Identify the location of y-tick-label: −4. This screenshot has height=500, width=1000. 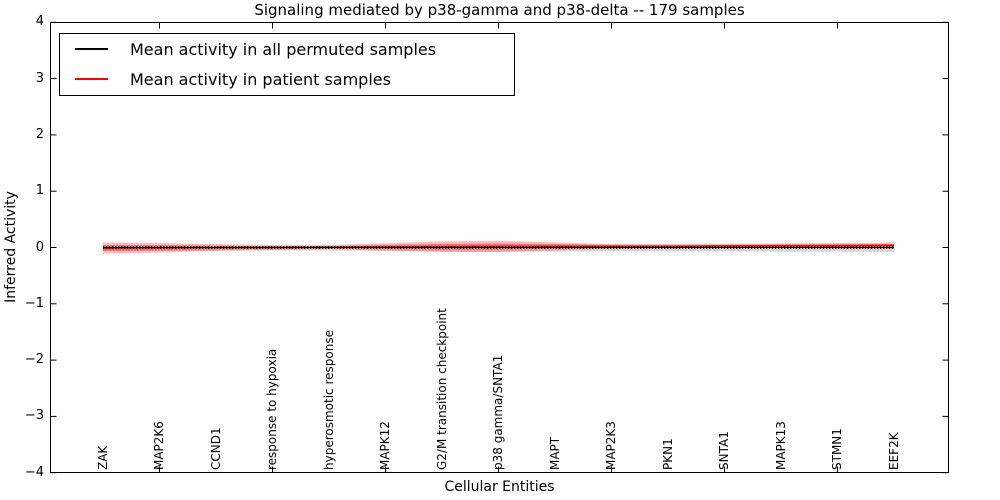
(34, 472).